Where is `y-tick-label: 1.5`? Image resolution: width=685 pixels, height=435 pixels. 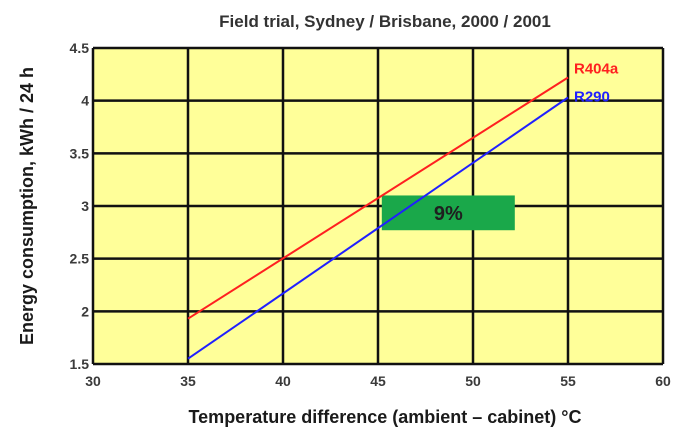
y-tick-label: 1.5 is located at coordinates (80, 364).